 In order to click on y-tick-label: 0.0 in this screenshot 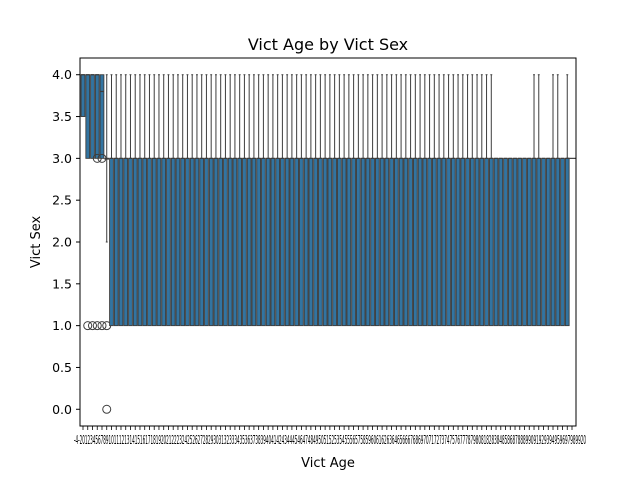, I will do `click(62, 409)`.